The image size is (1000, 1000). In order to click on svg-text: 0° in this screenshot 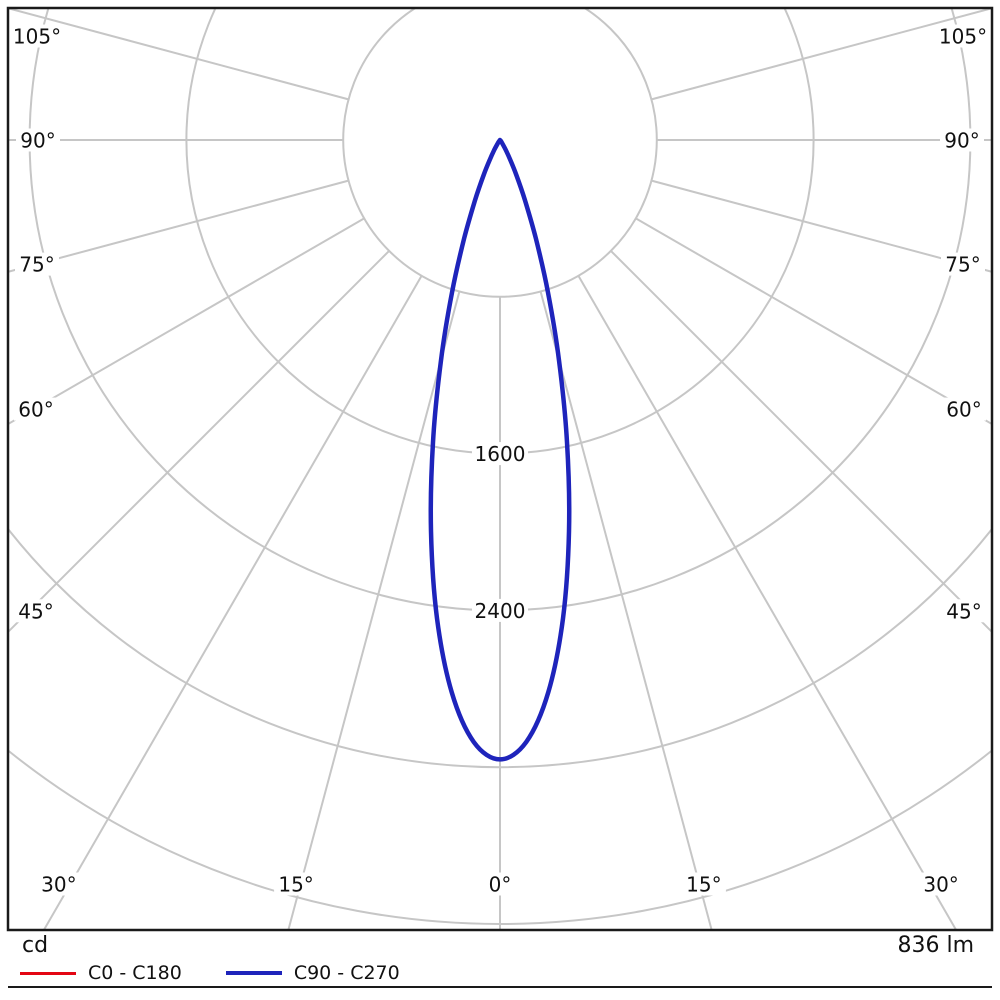, I will do `click(500, 885)`.